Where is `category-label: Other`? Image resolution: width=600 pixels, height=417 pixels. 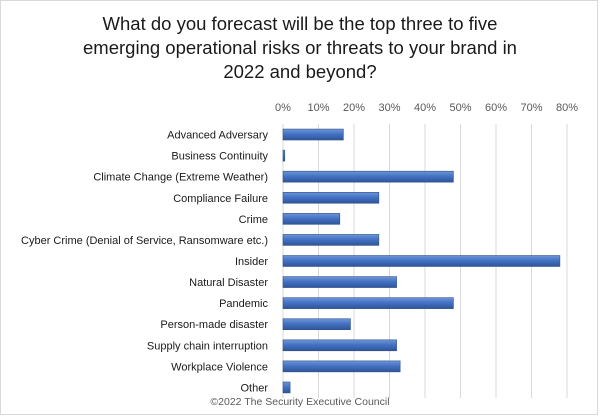 category-label: Other is located at coordinates (254, 388).